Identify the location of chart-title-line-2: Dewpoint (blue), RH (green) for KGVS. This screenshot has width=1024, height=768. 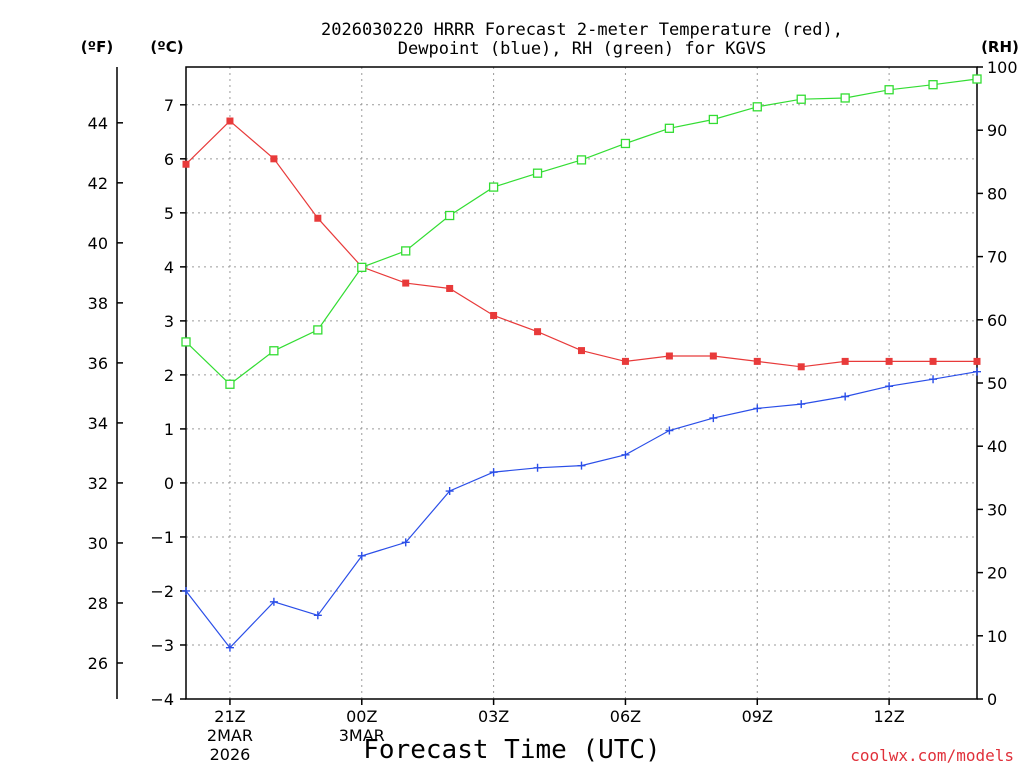
(582, 49).